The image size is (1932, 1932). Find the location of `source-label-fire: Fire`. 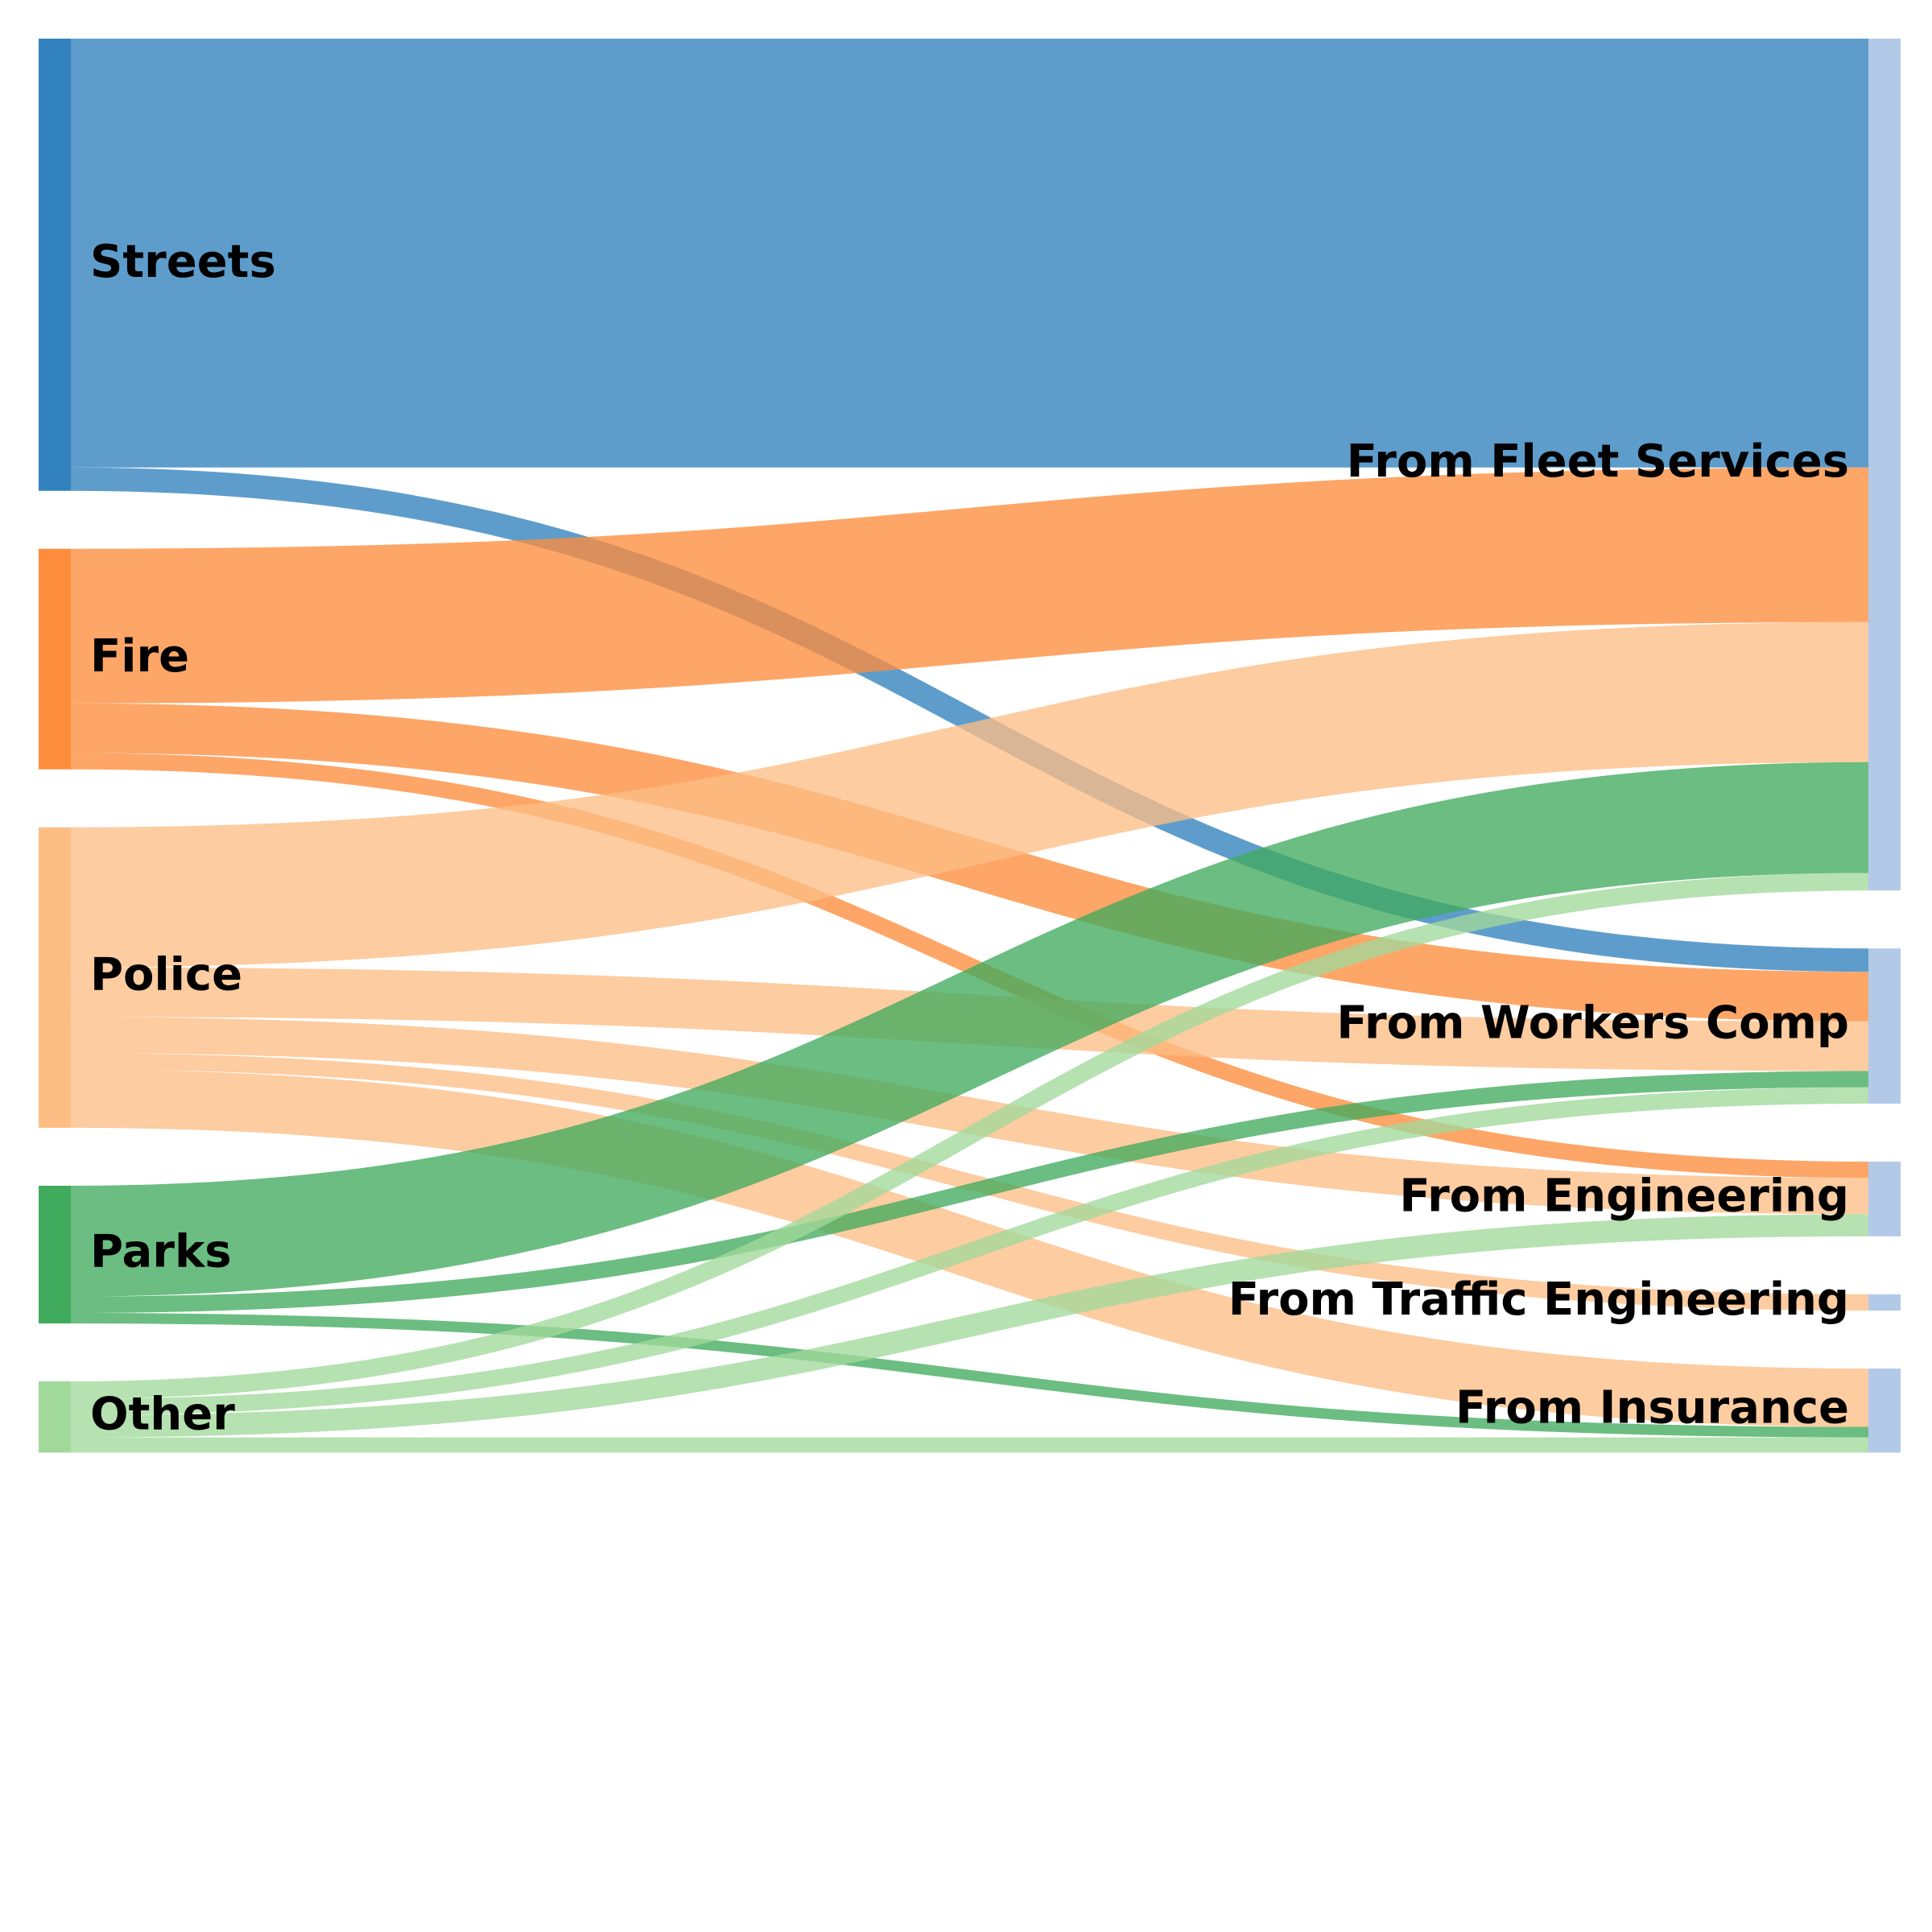

source-label-fire: Fire is located at coordinates (139, 656).